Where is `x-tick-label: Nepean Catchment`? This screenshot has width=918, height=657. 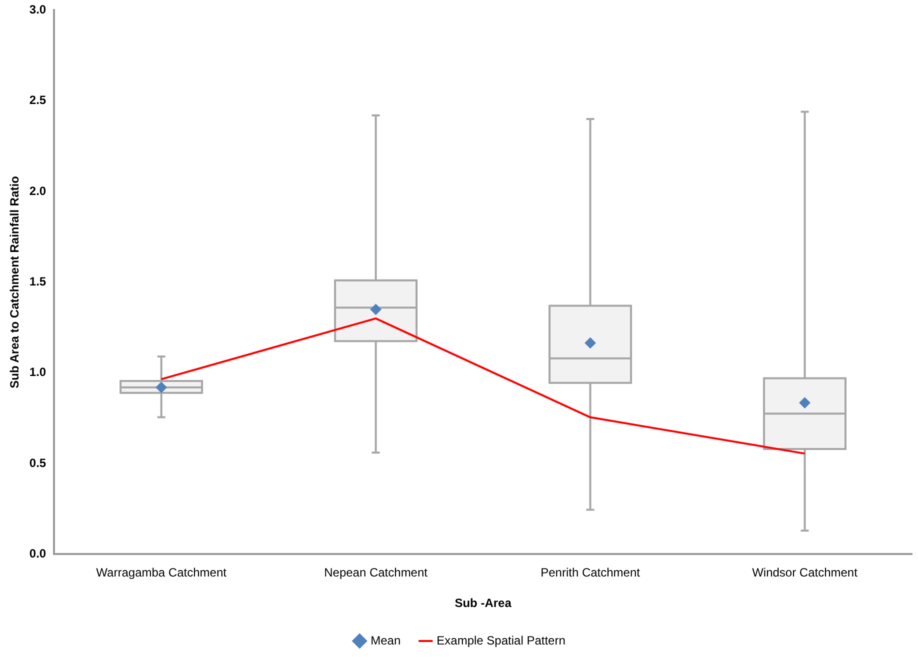 x-tick-label: Nepean Catchment is located at coordinates (376, 573).